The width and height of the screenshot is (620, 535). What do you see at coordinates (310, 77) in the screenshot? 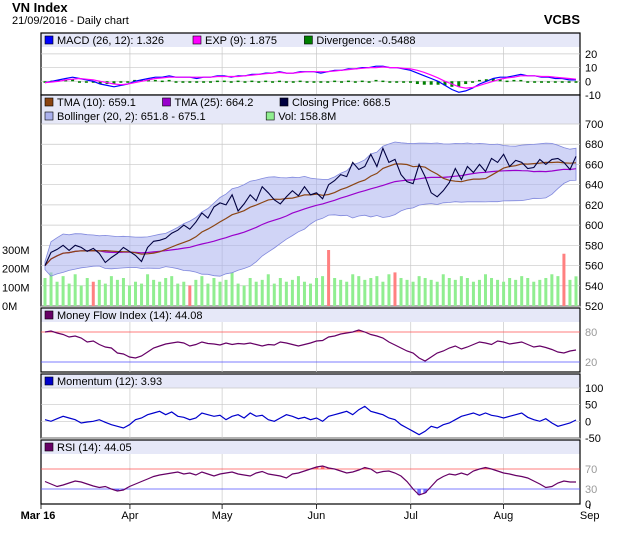
I see `exp-line` at bounding box center [310, 77].